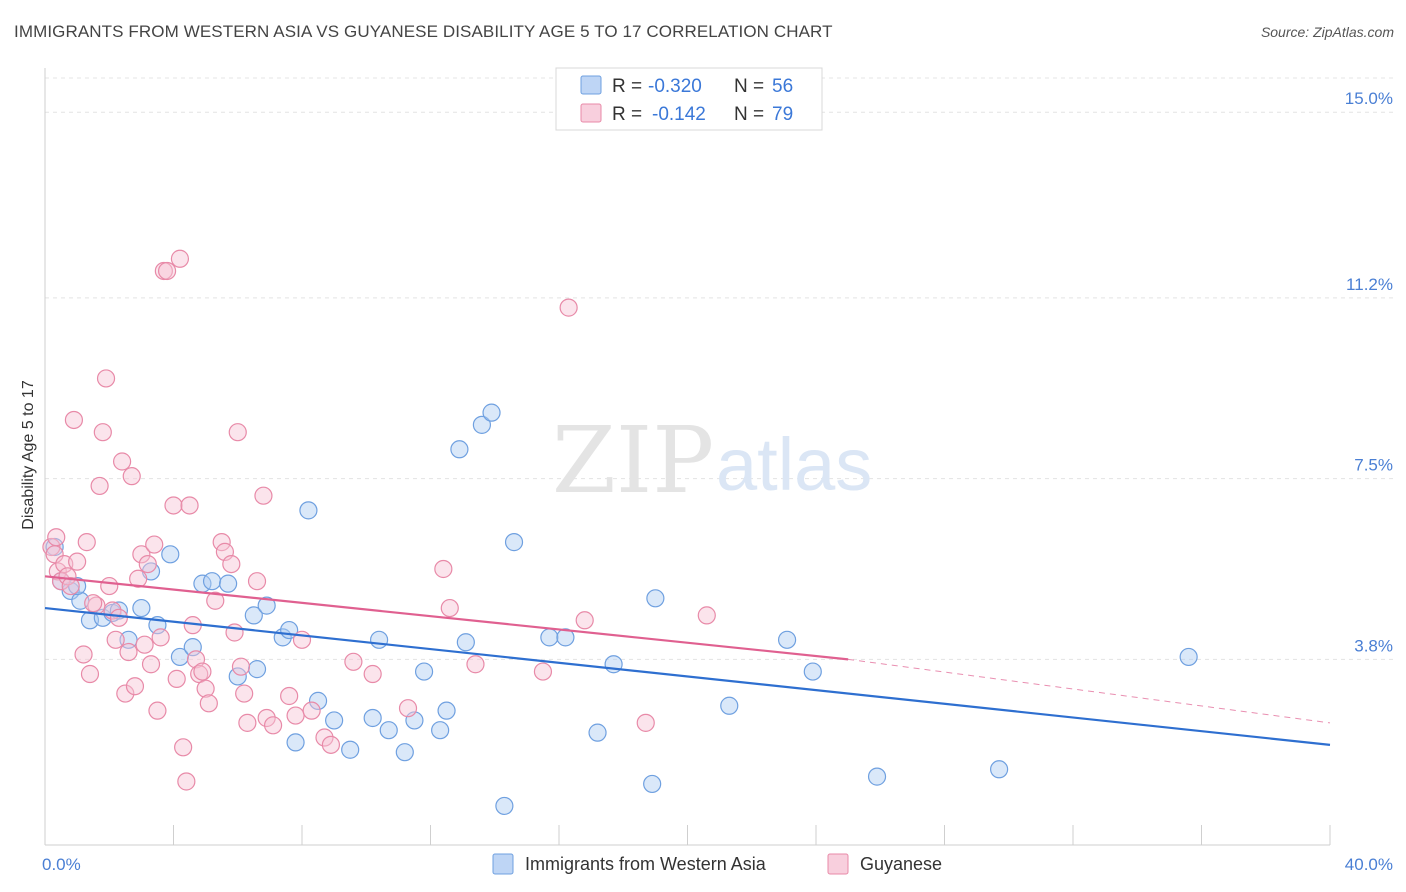 This screenshot has height=892, width=1406. Describe the element at coordinates (1373, 645) in the screenshot. I see `y-tick-label-0: 3.8%` at that location.